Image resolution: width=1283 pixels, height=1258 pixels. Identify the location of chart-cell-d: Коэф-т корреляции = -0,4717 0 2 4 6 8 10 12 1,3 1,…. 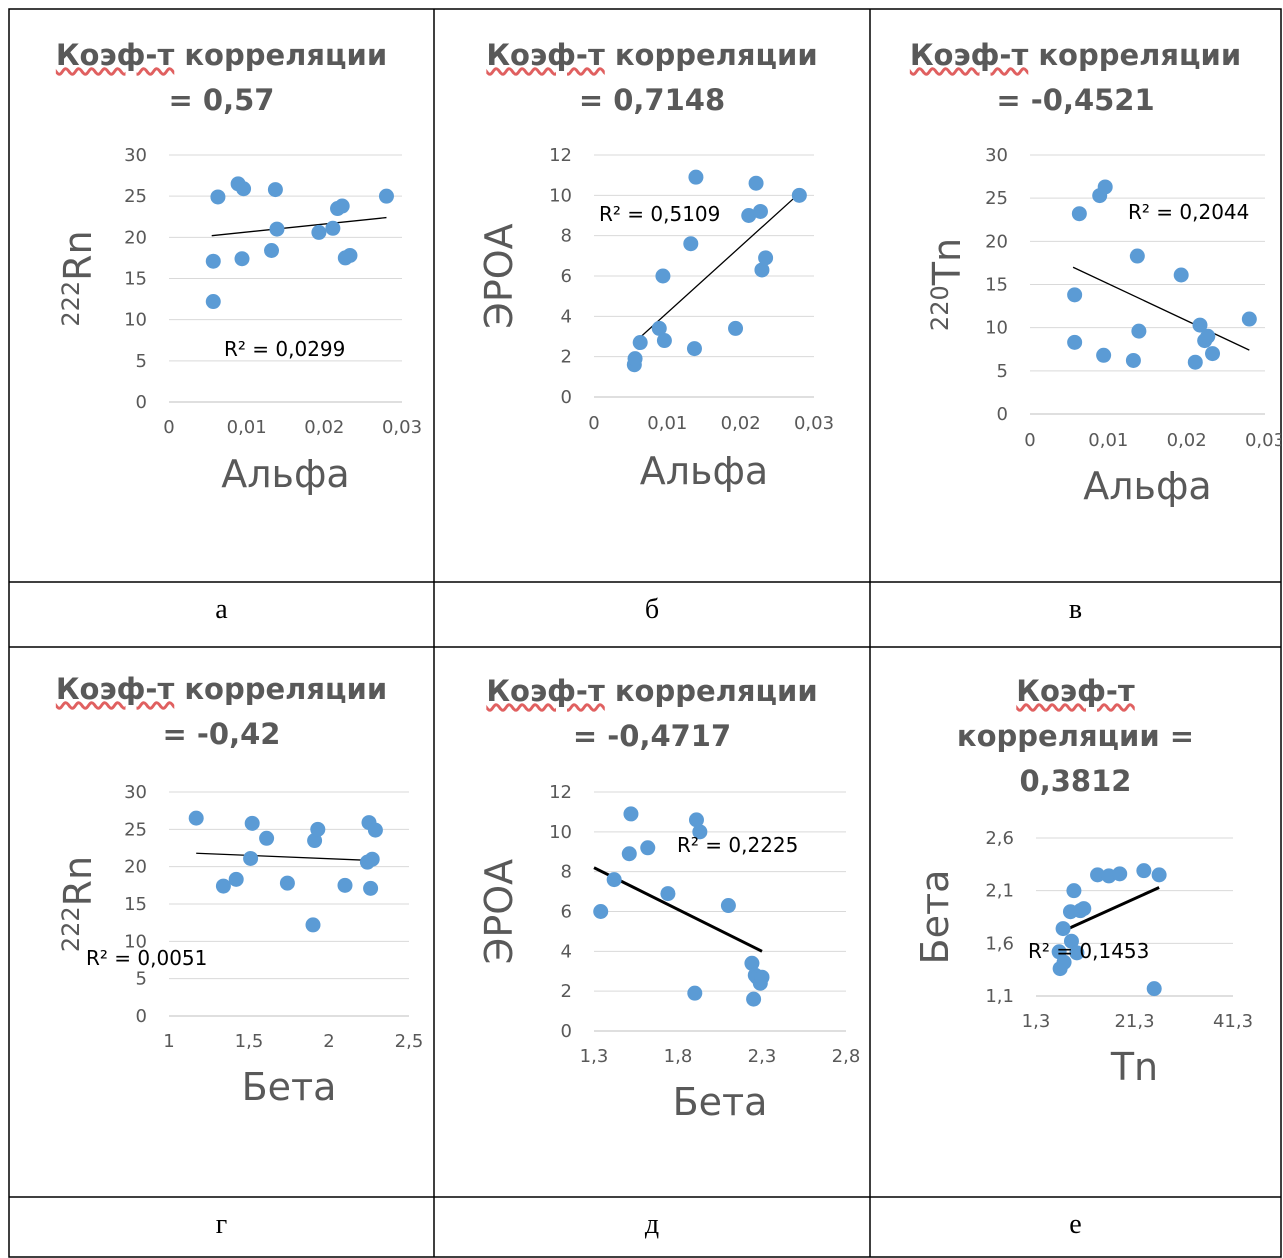
(652, 922).